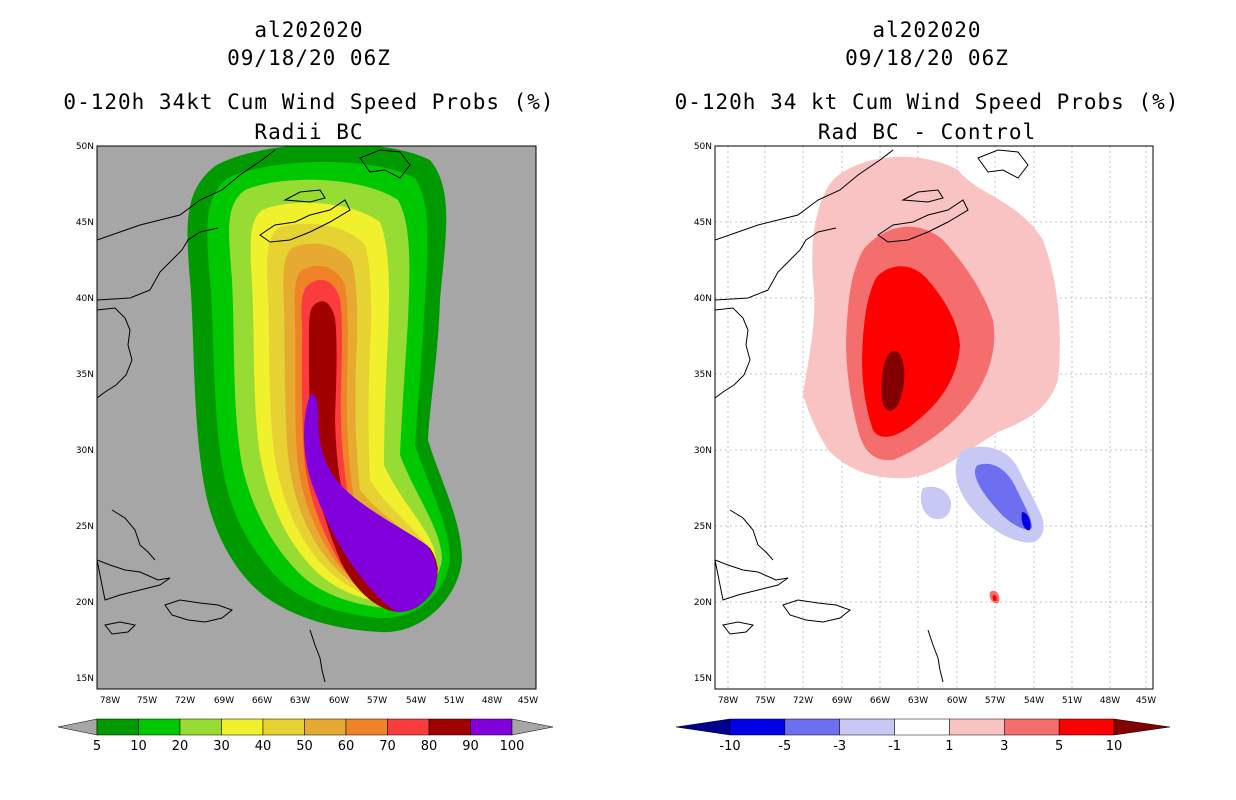 The height and width of the screenshot is (800, 1236). I want to click on product-title: 0-120h 34kt Cum Wind Speed Probs (%), so click(309, 102).